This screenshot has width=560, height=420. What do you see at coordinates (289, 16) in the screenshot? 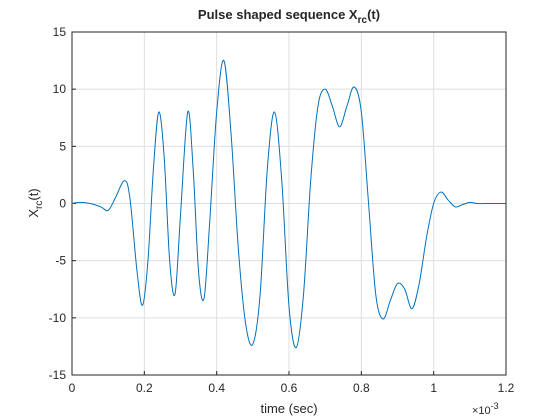
I see `chart-title: Pulse shaped sequence Xrc(t)` at bounding box center [289, 16].